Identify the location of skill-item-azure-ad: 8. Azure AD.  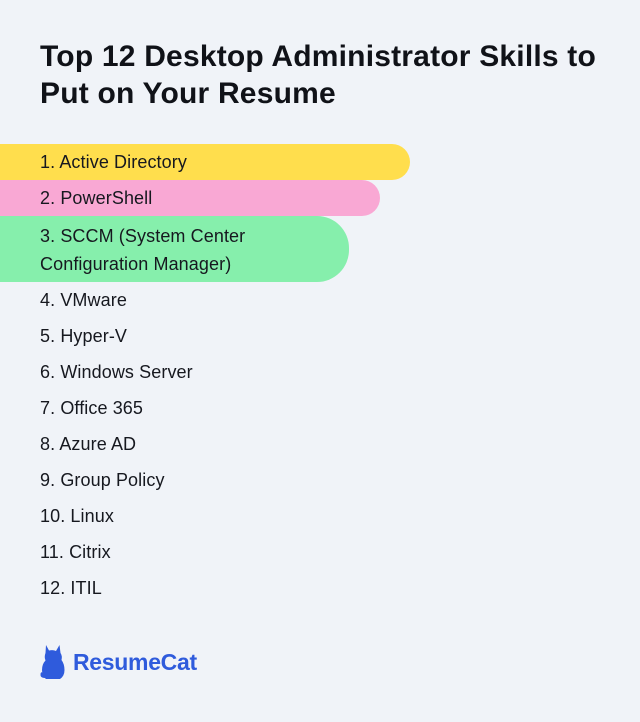
(88, 444).